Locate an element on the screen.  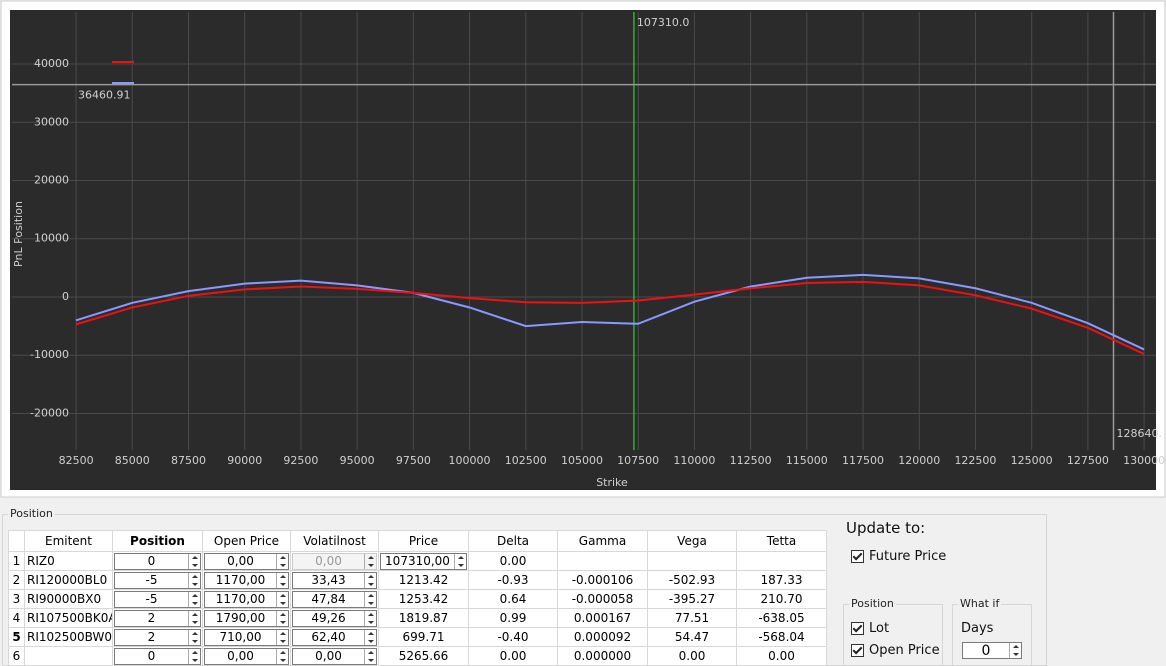
table-cell: 1170,00 is located at coordinates (246, 580).